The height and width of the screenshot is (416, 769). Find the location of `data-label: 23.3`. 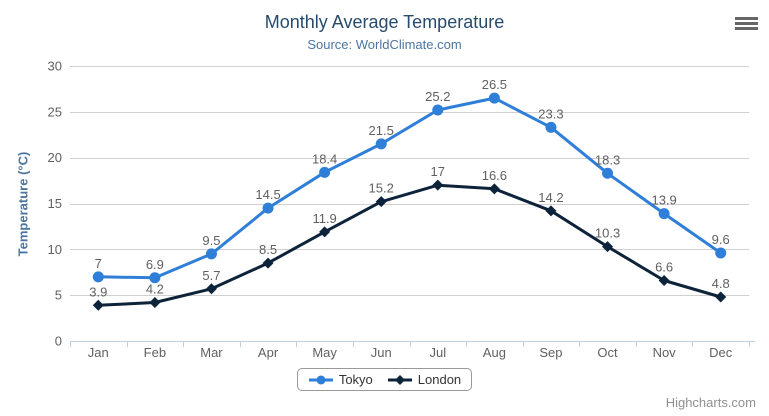

data-label: 23.3 is located at coordinates (550, 113).